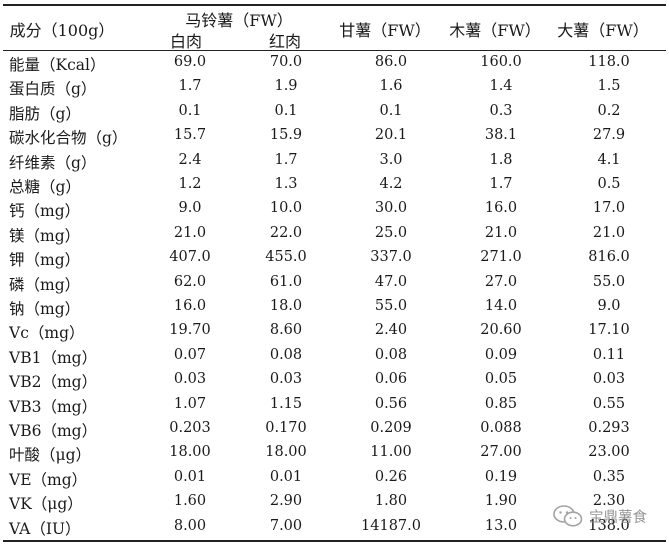  Describe the element at coordinates (286, 501) in the screenshot. I see `table-cell: 2.90` at that location.